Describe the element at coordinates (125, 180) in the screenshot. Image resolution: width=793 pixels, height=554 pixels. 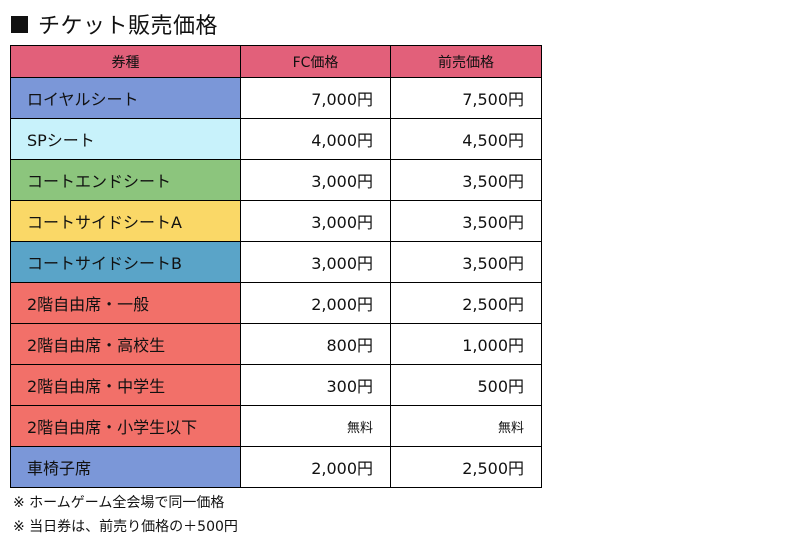
I see `ticket-type-cell: コートエンドシート` at that location.